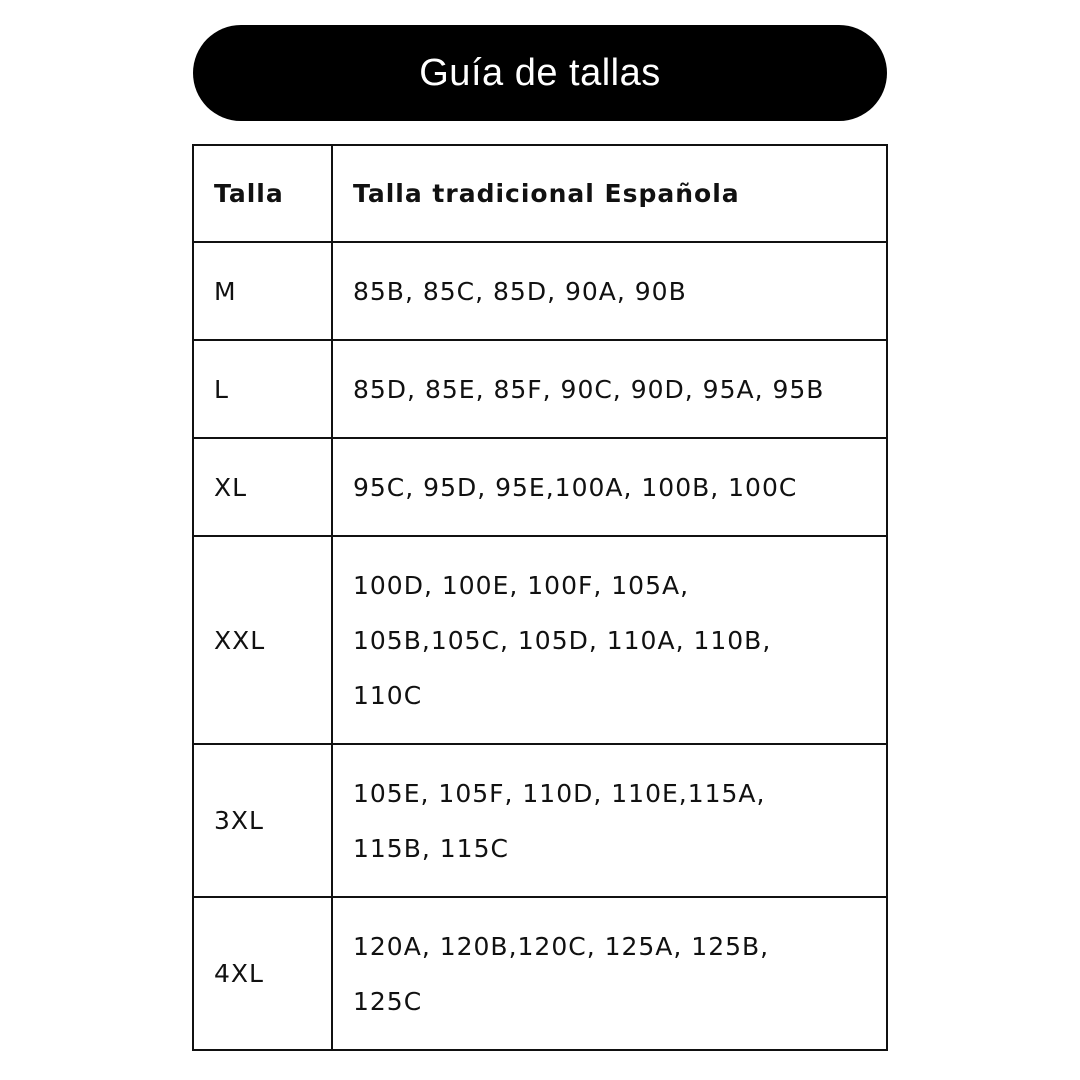 The image size is (1080, 1080). I want to click on page-title: Guía de tallas, so click(540, 72).